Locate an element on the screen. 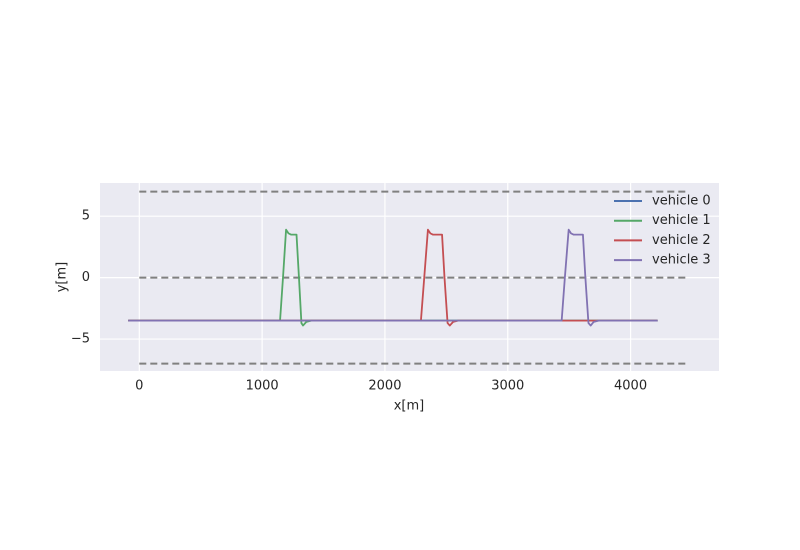 This screenshot has width=800, height=550. x-tick-label: 4000 is located at coordinates (630, 386).